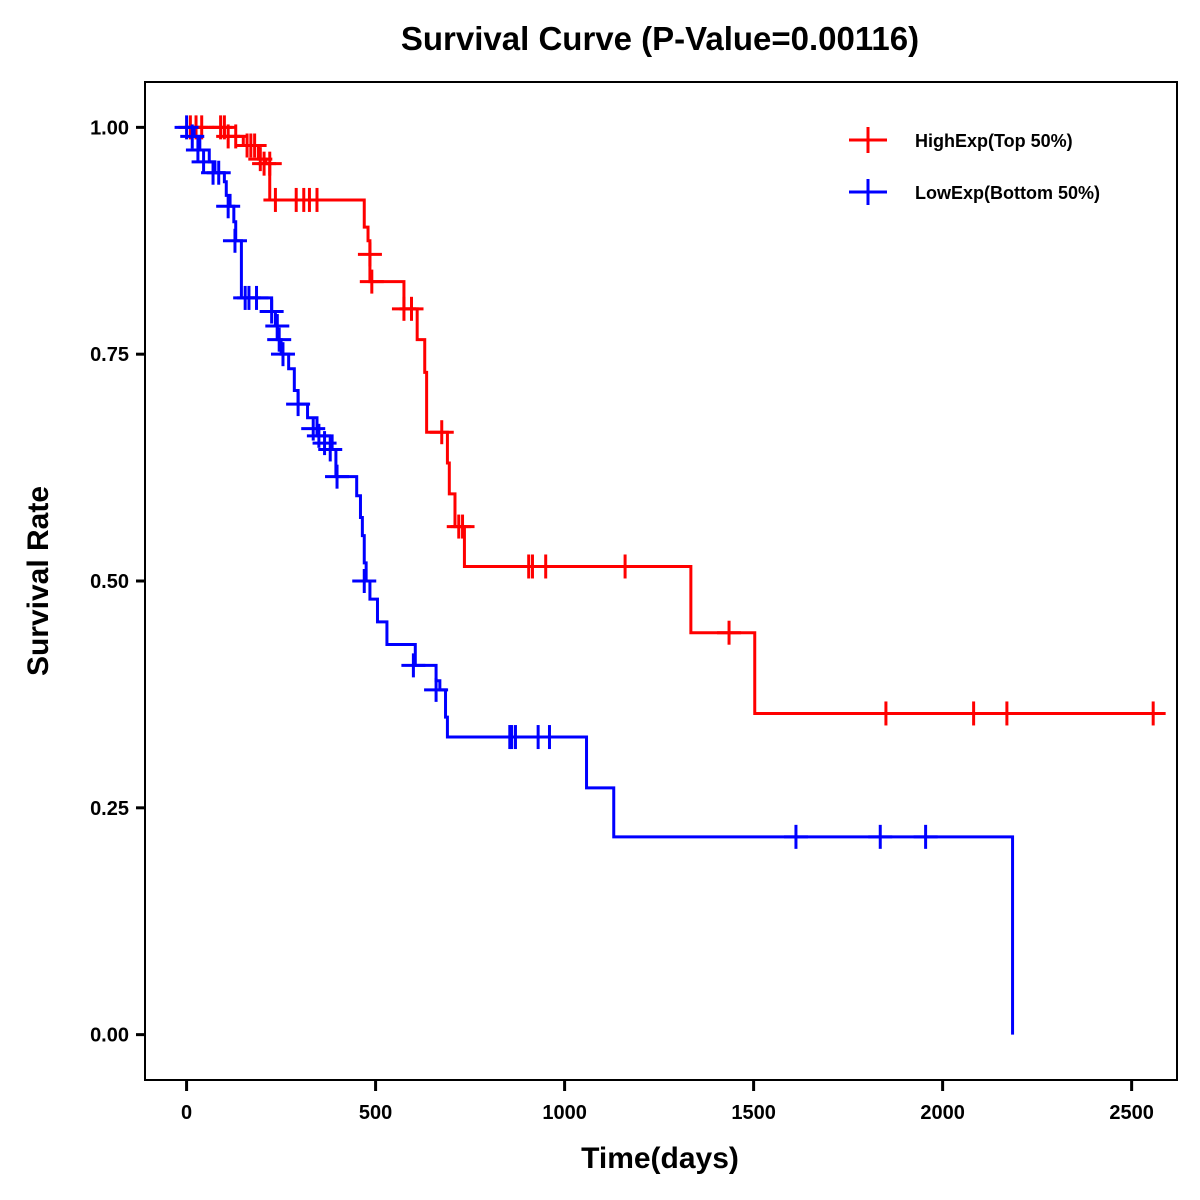  I want to click on legend-item-low: LowExp(Bottom 50%), so click(974, 192).